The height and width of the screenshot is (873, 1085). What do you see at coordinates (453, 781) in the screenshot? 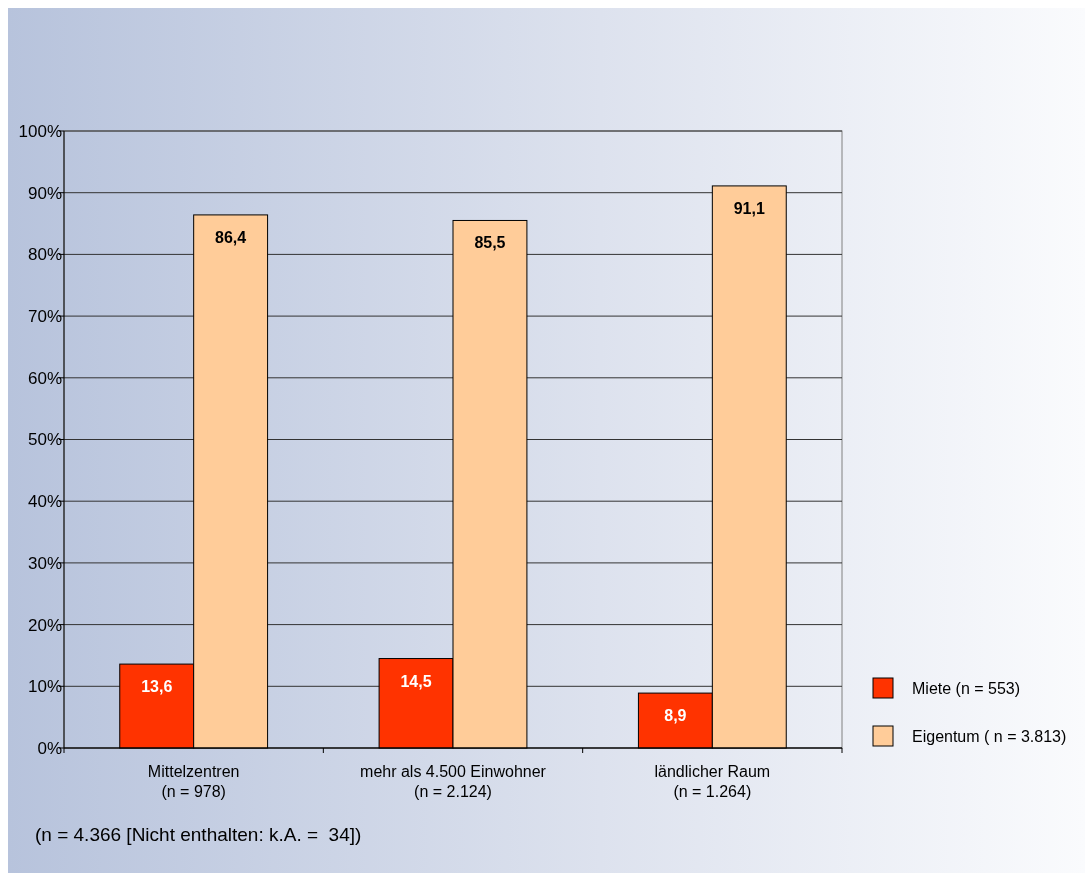
I see `x-tick-label: mehr als 4.500 Einwohner (n = 2.124)` at bounding box center [453, 781].